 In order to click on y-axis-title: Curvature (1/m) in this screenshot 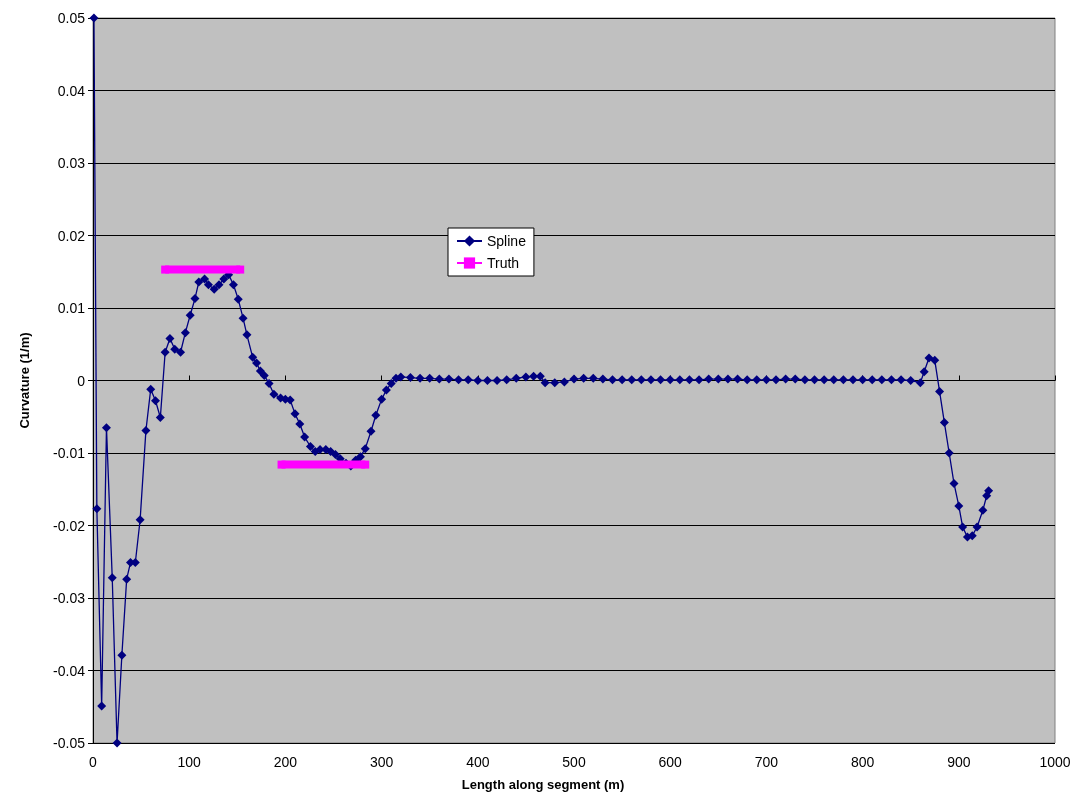, I will do `click(24, 380)`.